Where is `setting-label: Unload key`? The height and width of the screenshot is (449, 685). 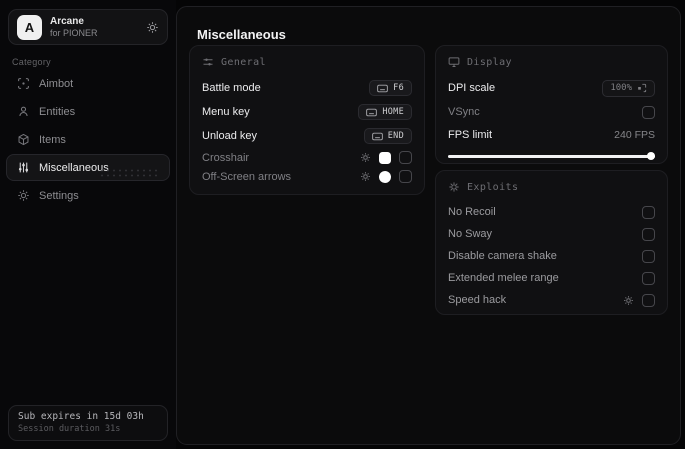
setting-label: Unload key is located at coordinates (230, 136).